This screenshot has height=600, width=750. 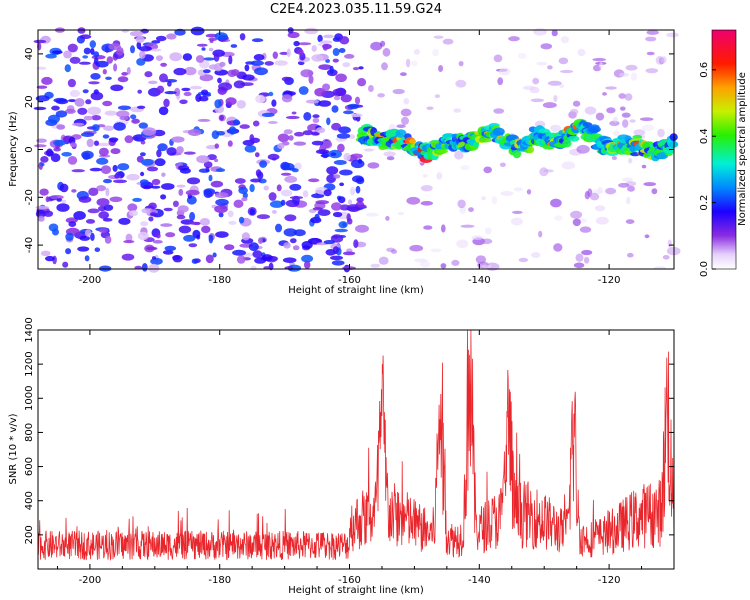 I want to click on x-tick-label: -180, so click(x=219, y=580).